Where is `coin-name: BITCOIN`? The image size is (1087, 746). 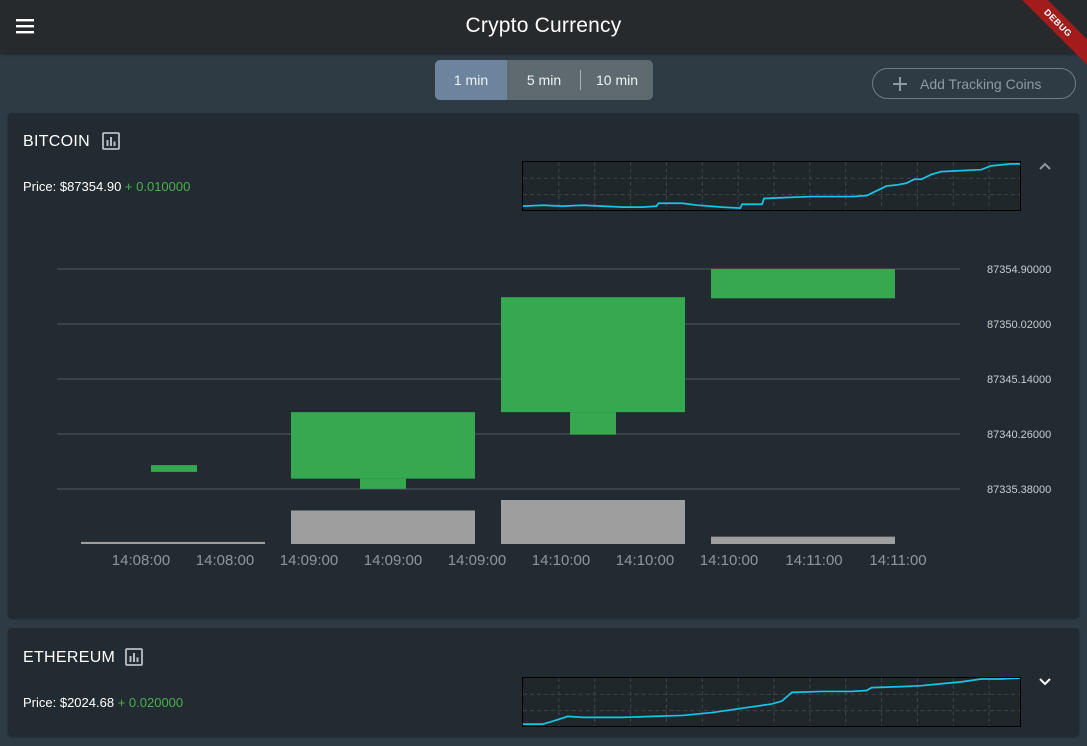
coin-name: BITCOIN is located at coordinates (56, 141).